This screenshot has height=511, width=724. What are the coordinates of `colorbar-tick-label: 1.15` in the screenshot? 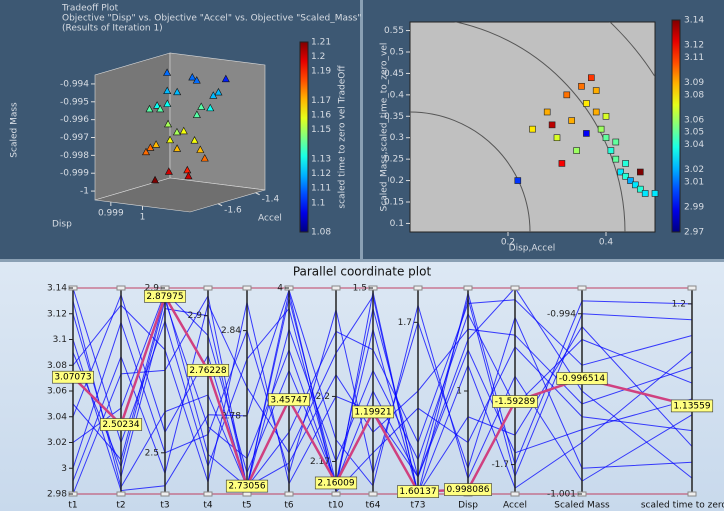 It's located at (321, 130).